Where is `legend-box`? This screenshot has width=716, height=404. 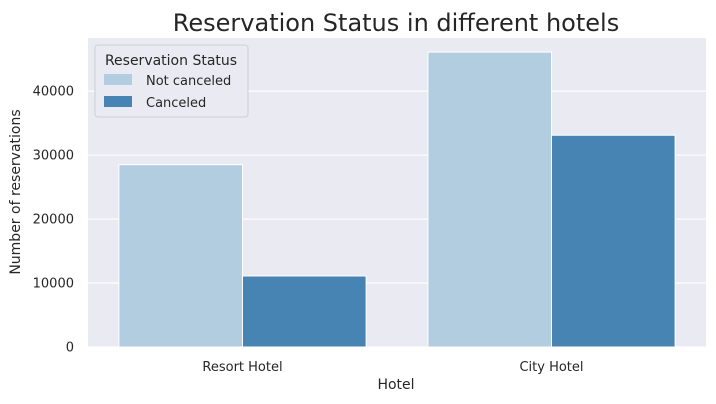 legend-box is located at coordinates (171, 81).